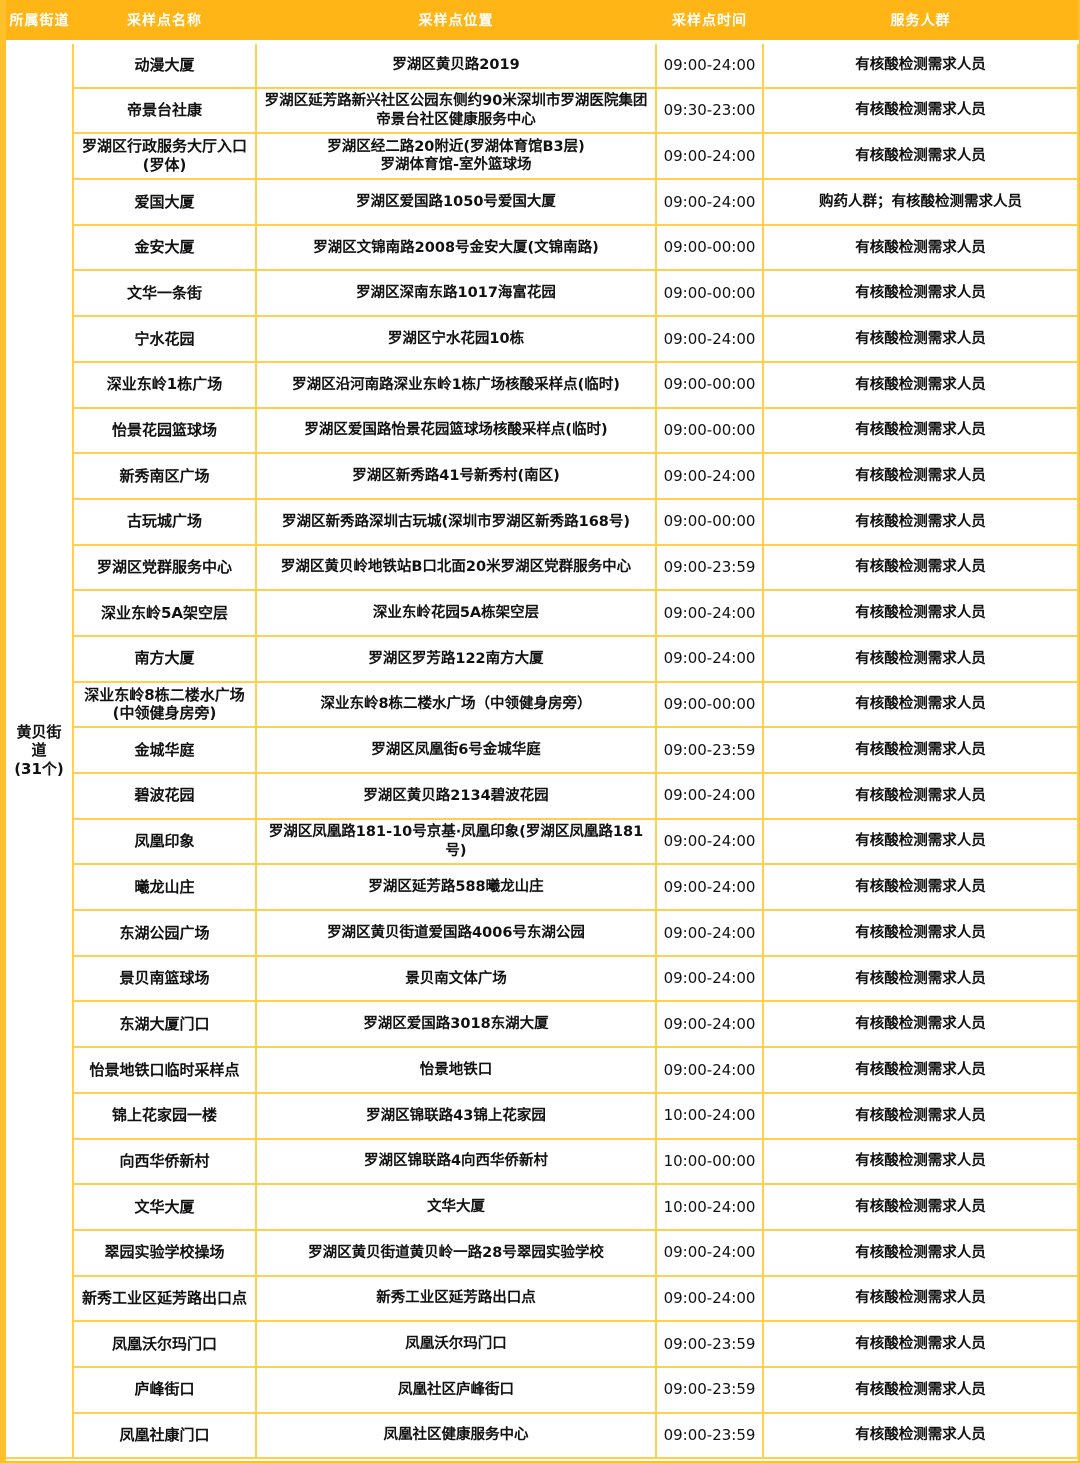  I want to click on cell-location: 罗湖区黄贝岭地铁站B口北面20米罗湖区党群服务中心, so click(456, 567).